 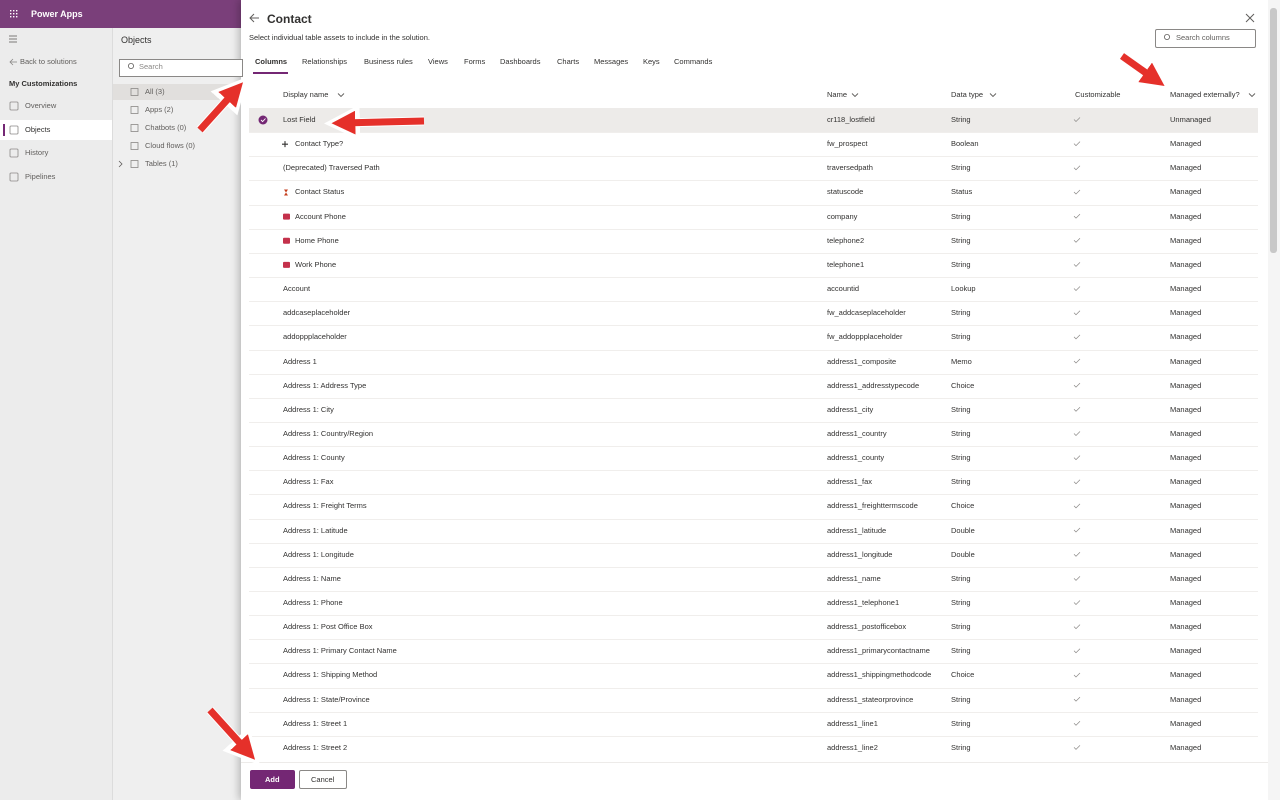 I want to click on nav-item: Overview, so click(x=41, y=105).